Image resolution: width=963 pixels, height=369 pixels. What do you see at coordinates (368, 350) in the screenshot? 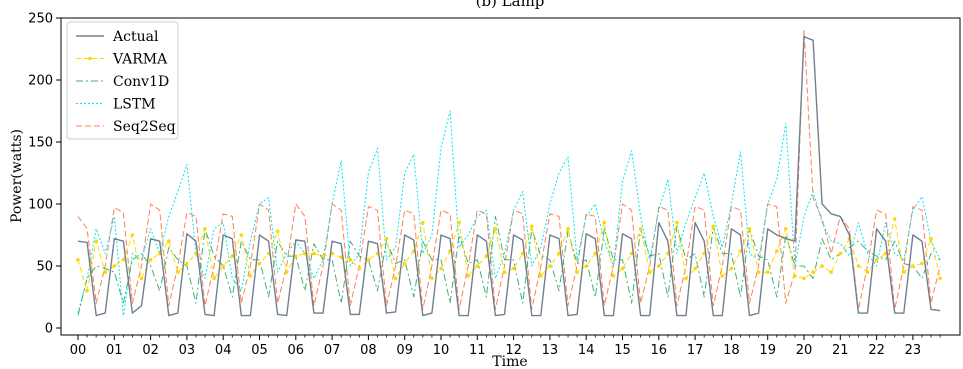
I see `x-tick-label: 08` at bounding box center [368, 350].